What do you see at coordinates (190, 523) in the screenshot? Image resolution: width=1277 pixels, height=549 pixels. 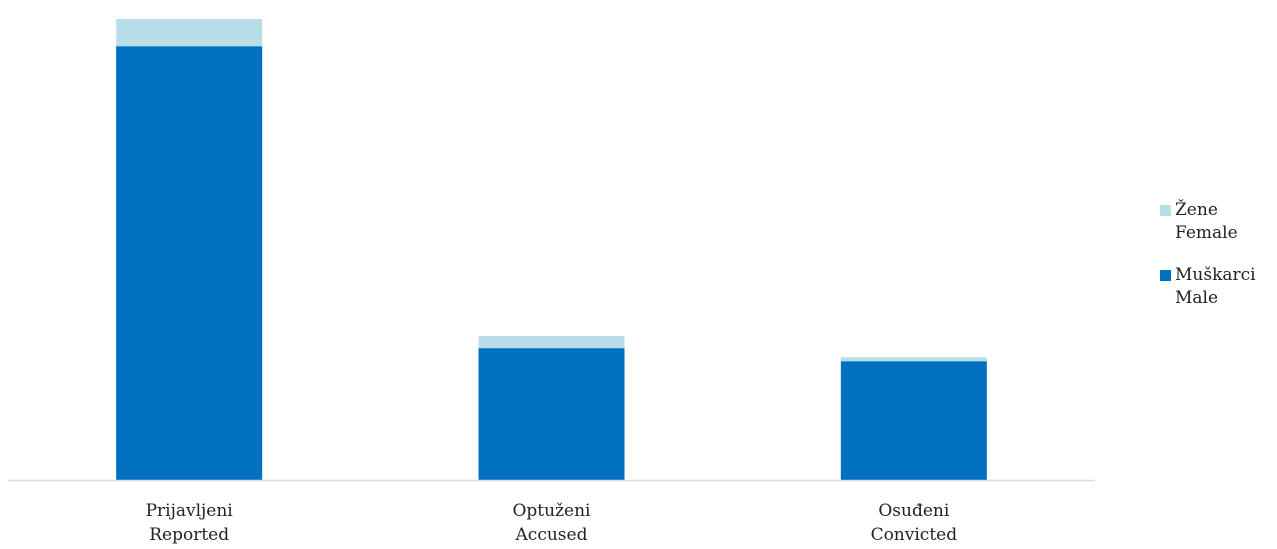 I see `category-label-1: Prijavljeni Reported` at bounding box center [190, 523].